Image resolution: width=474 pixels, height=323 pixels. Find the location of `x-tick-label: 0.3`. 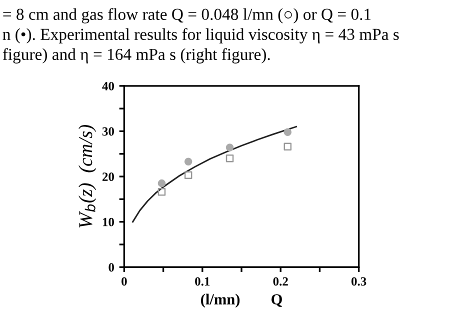

x-tick-label: 0.3 is located at coordinates (358, 281).